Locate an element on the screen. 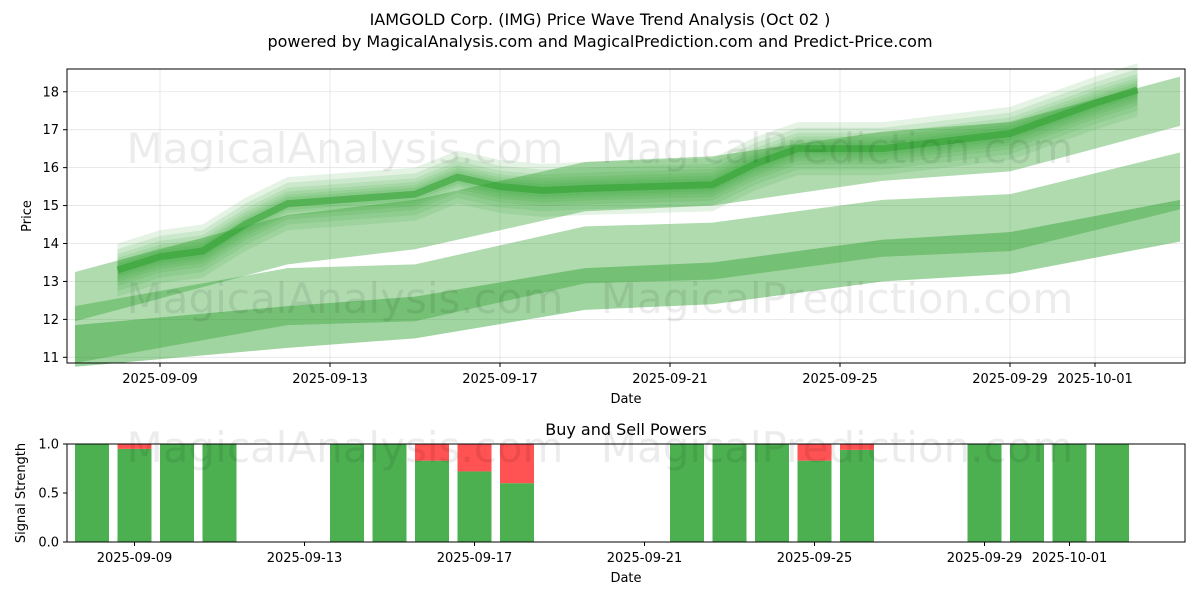  signal-x-tick-label: 2025-09-13 is located at coordinates (305, 558).